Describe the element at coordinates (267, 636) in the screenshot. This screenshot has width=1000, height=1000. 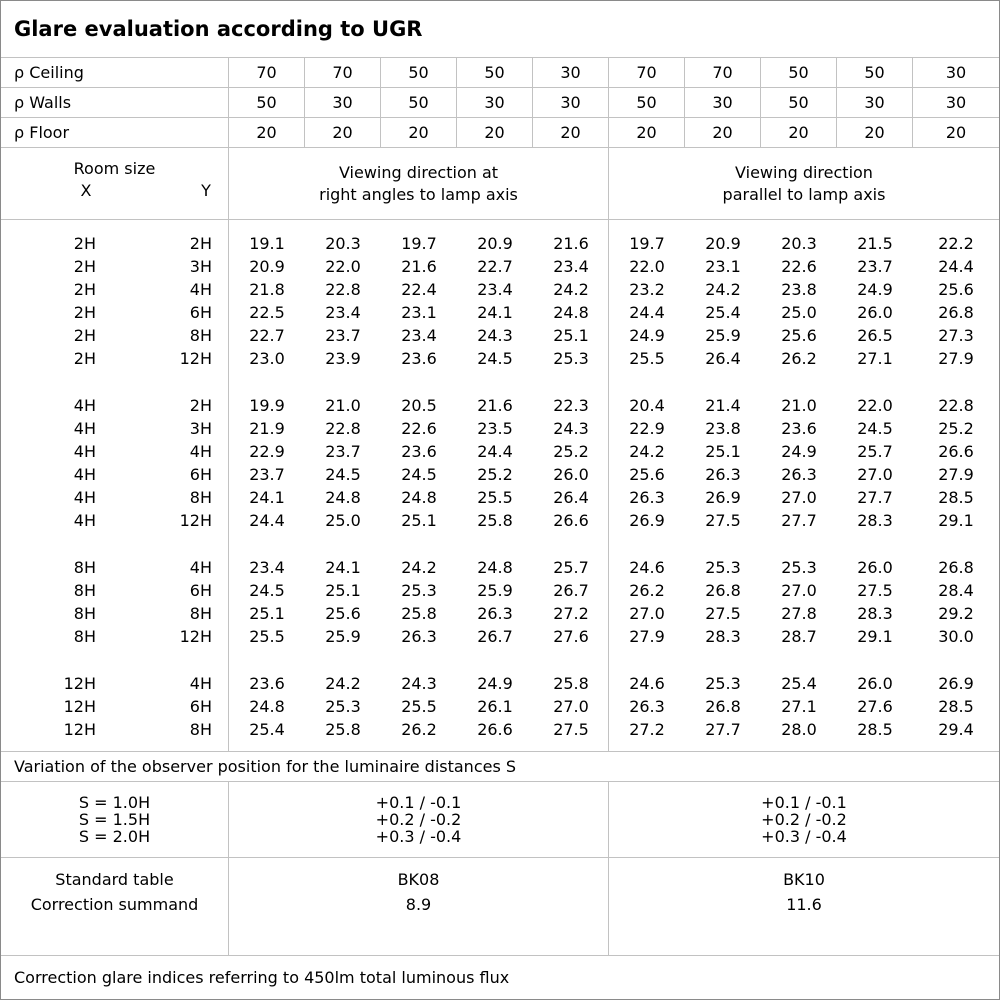
I see `ugr-value-cell: 25.5` at that location.